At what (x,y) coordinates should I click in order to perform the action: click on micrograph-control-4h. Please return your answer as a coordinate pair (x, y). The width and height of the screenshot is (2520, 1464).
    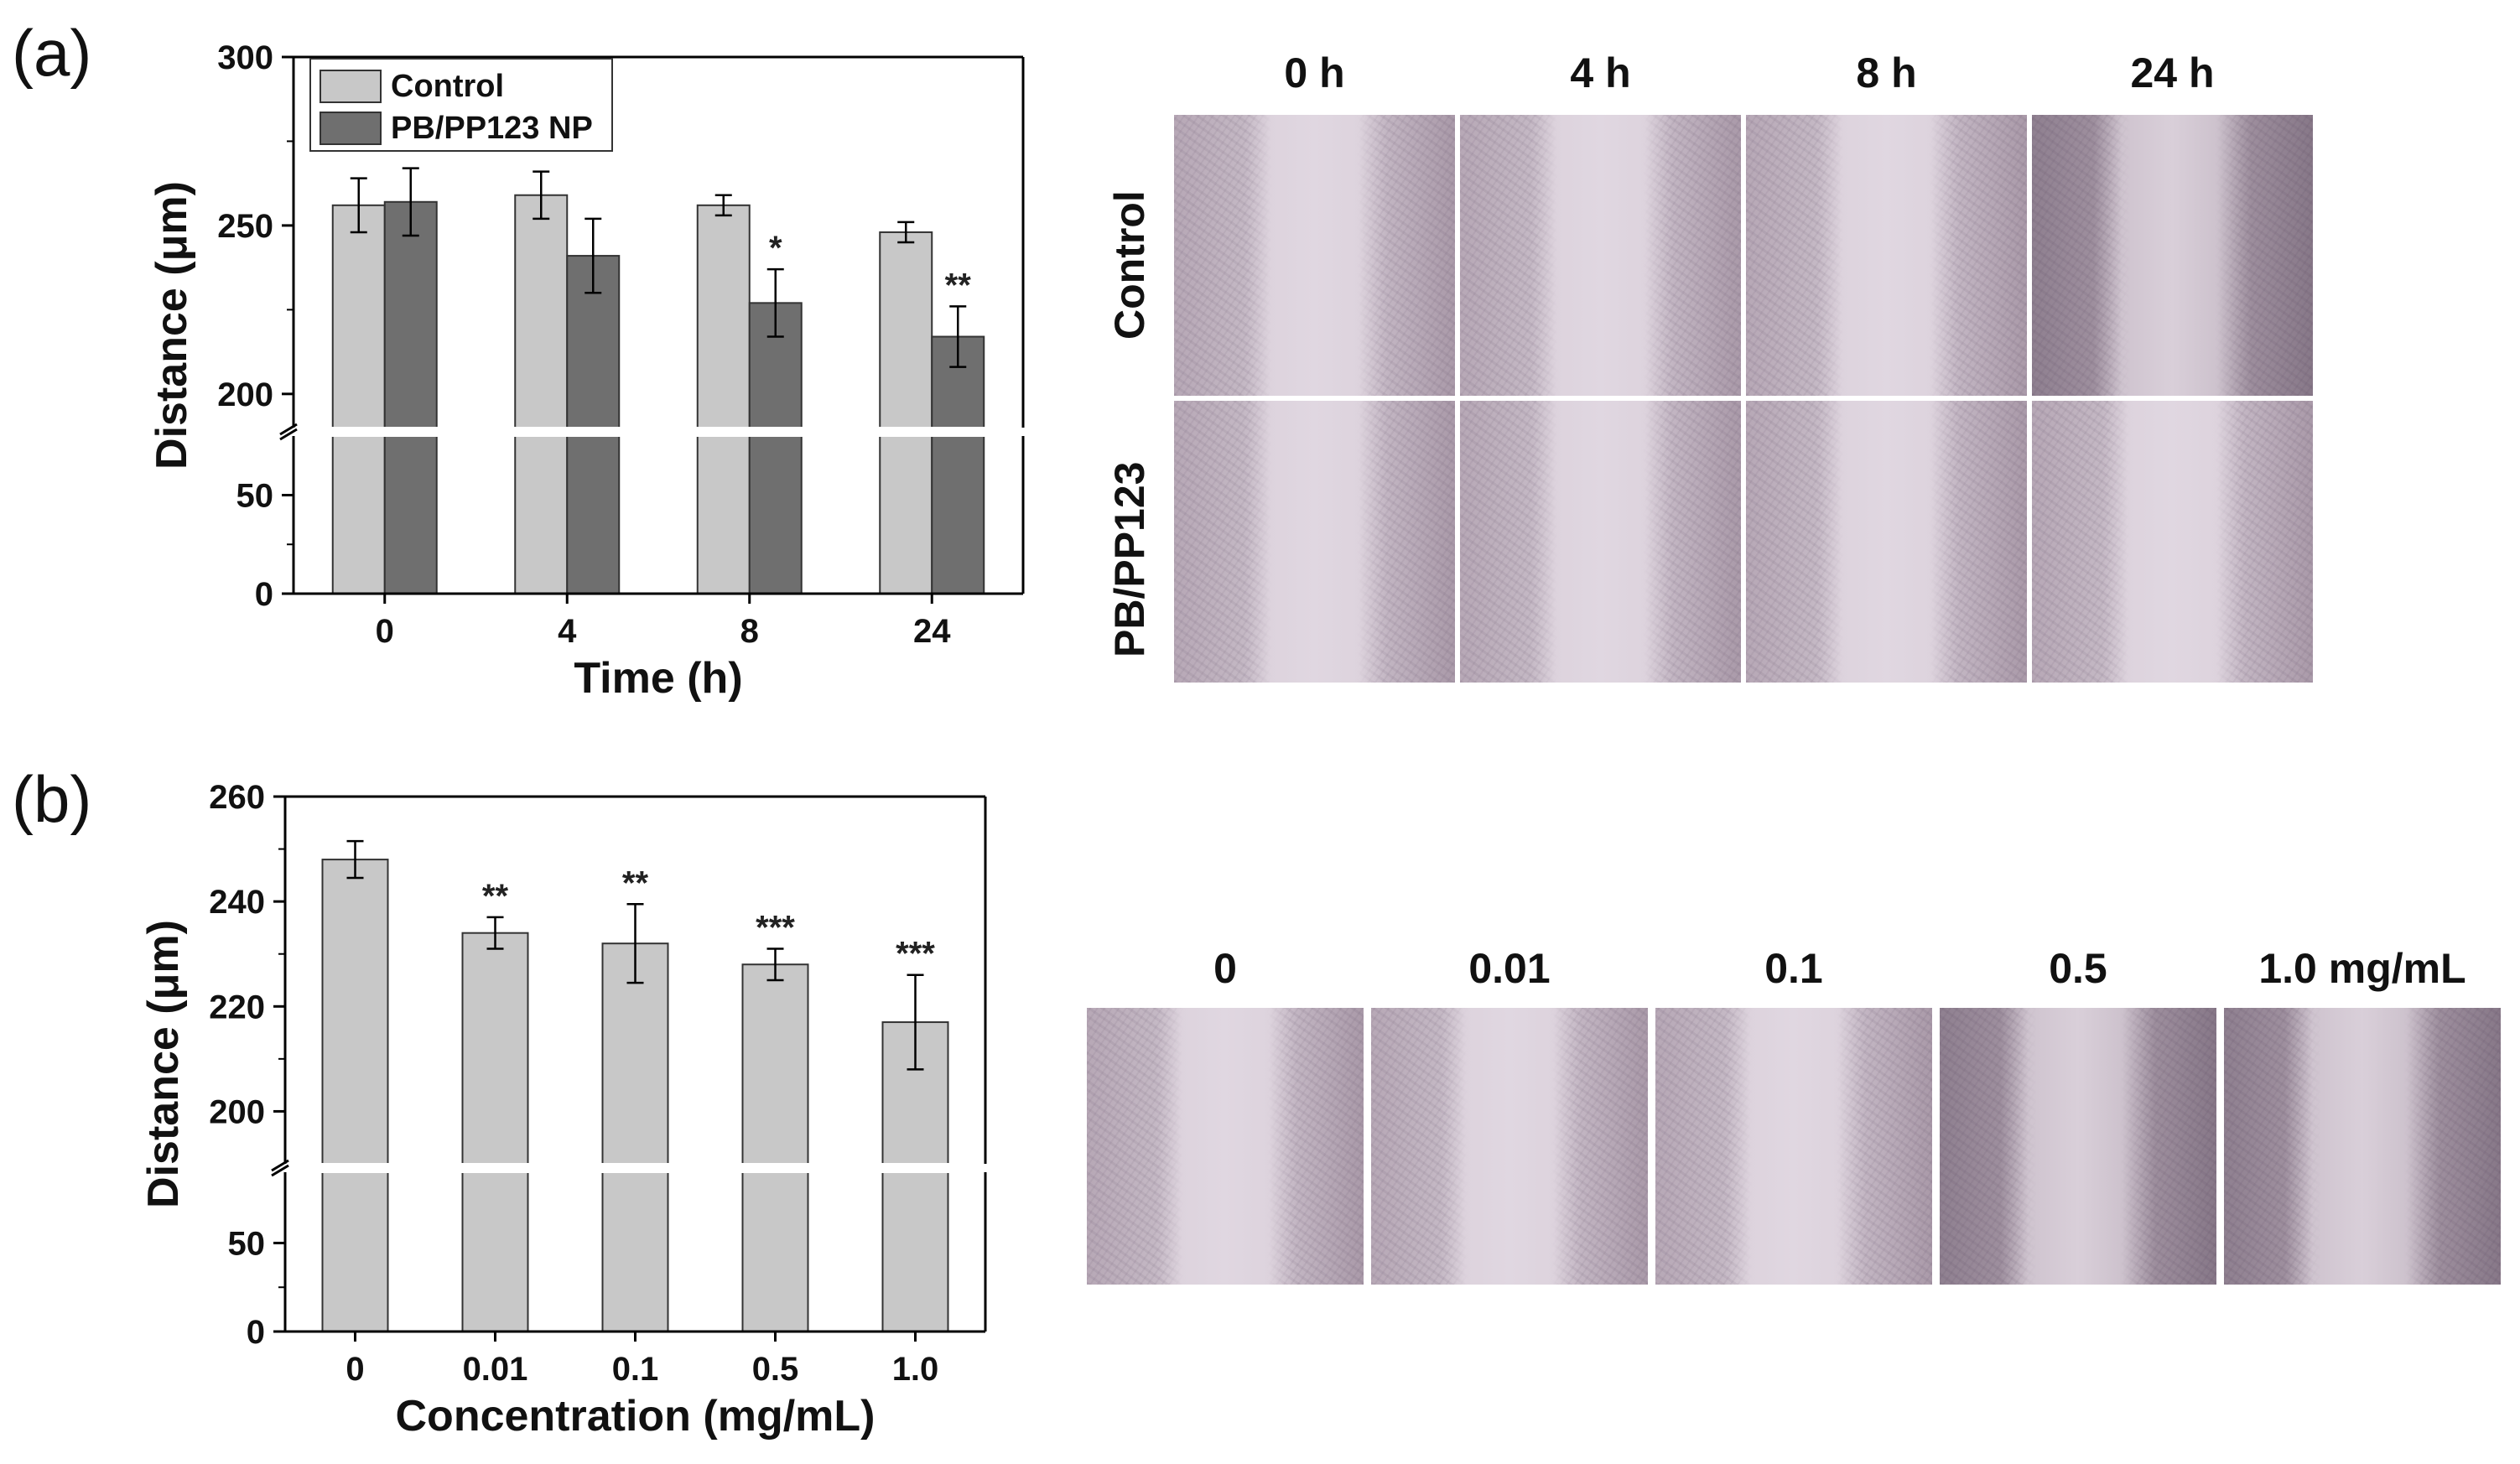
    Looking at the image, I should click on (1600, 256).